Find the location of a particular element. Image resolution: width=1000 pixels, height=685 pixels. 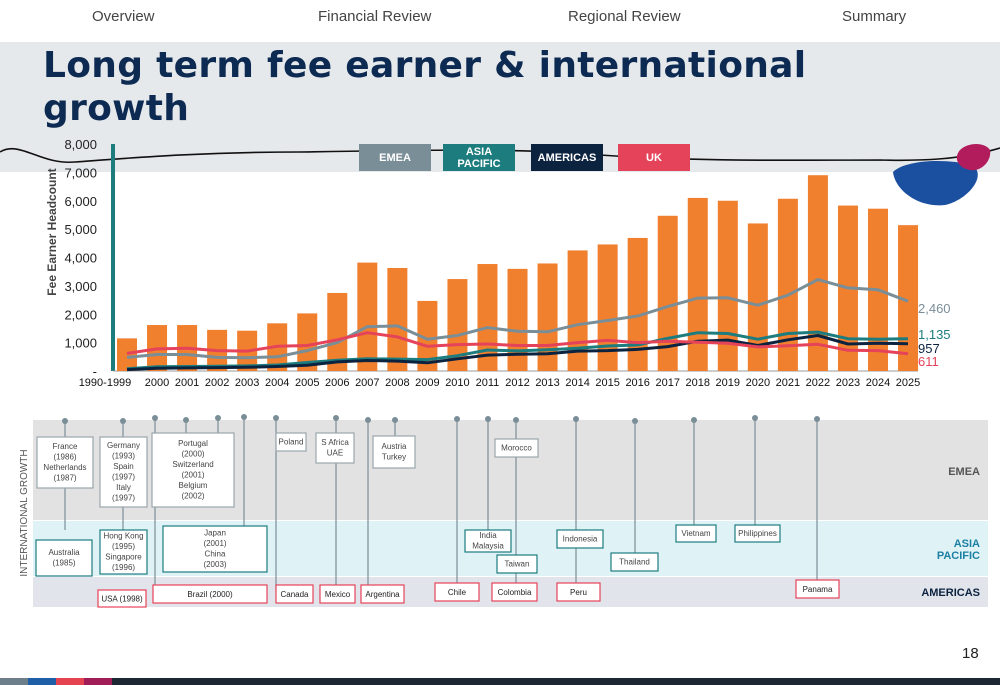

x-tick-label: 2025 is located at coordinates (908, 383).